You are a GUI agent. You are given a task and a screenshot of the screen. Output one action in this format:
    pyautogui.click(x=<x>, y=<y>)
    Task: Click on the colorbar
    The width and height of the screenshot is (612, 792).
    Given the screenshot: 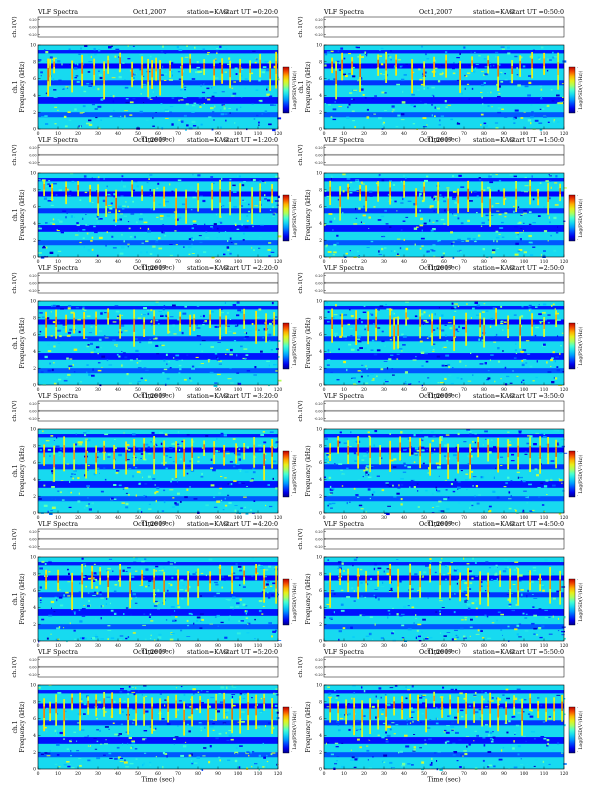 What is the action you would take?
    pyautogui.click(x=286, y=218)
    